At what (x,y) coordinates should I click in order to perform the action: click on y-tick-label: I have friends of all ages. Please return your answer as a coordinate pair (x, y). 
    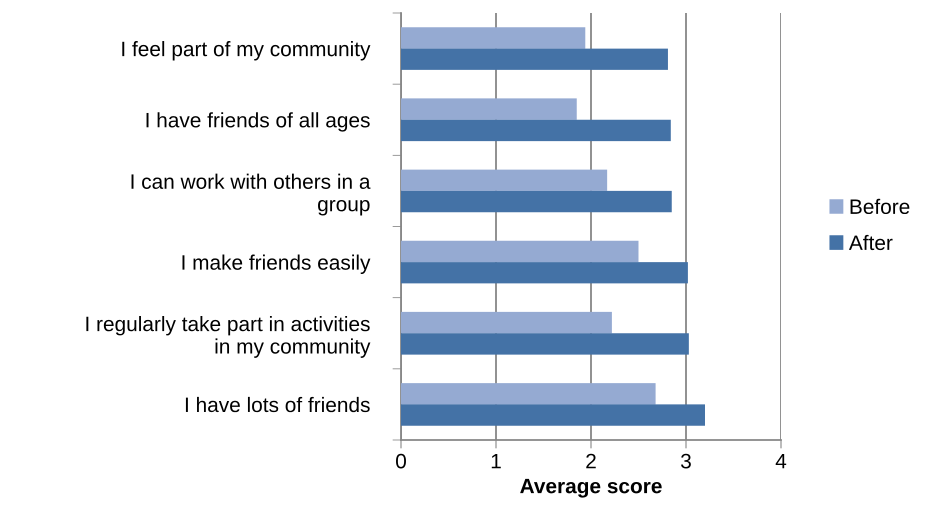
    Looking at the image, I should click on (258, 122).